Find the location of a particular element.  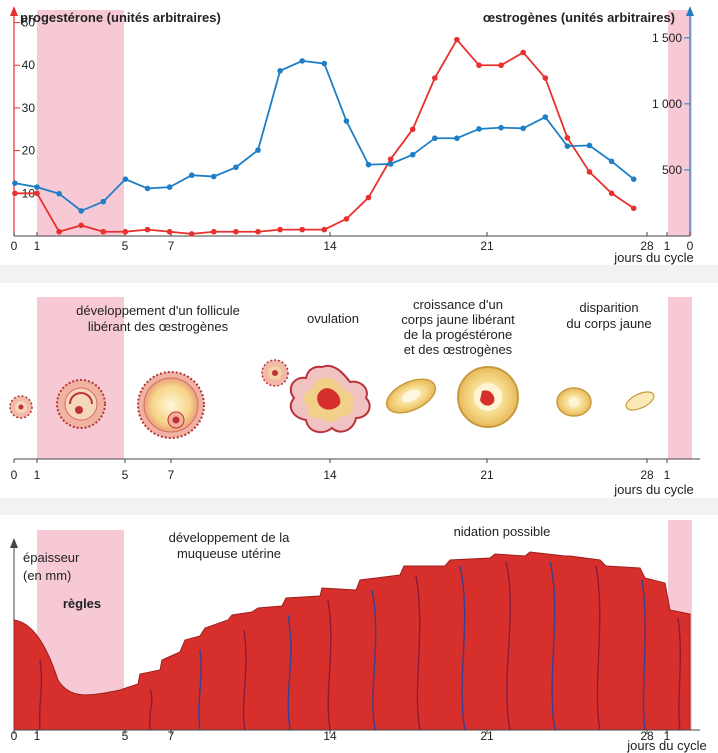

regles-label: règles is located at coordinates (82, 603).